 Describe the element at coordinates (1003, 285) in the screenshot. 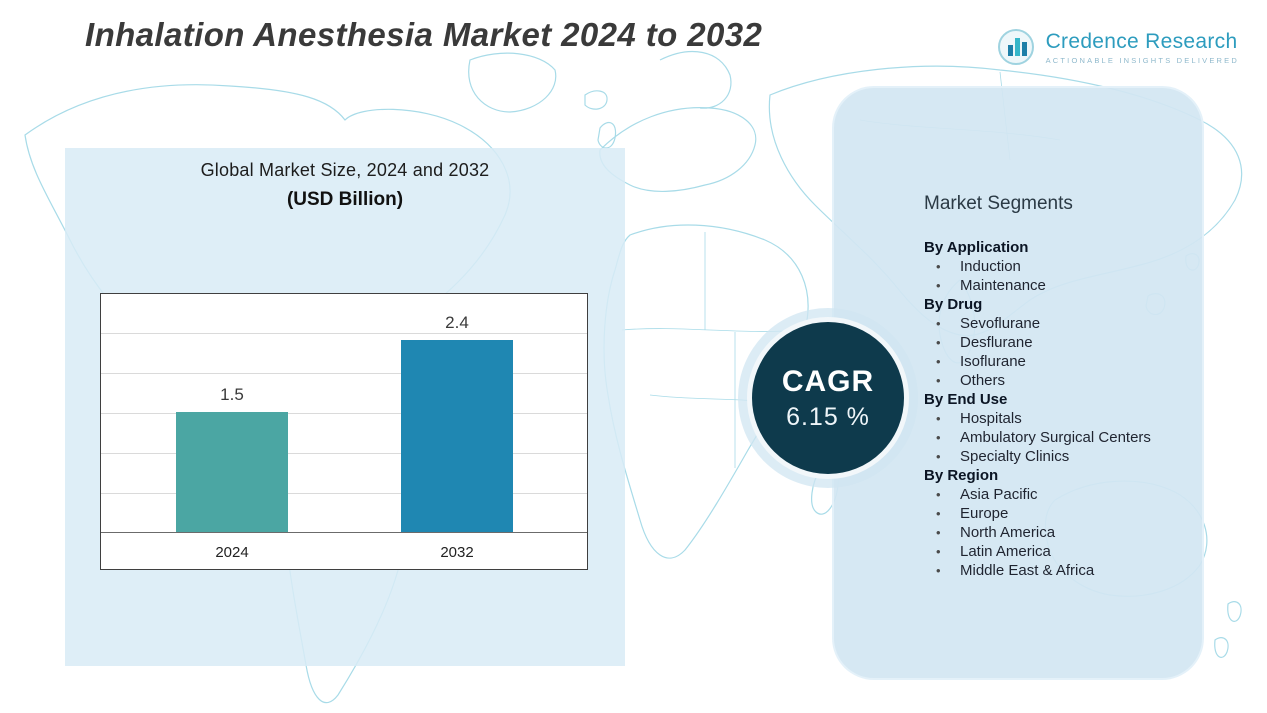

I see `segment-item-label: Maintenance` at that location.